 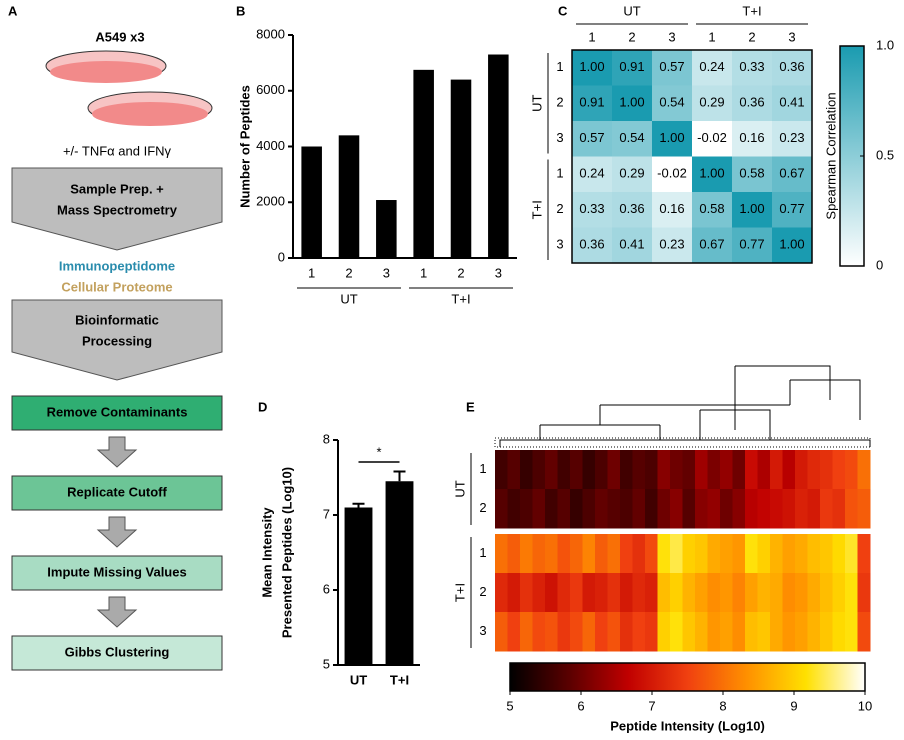 What do you see at coordinates (793, 705) in the screenshot?
I see `colorbar-tick-label: 9` at bounding box center [793, 705].